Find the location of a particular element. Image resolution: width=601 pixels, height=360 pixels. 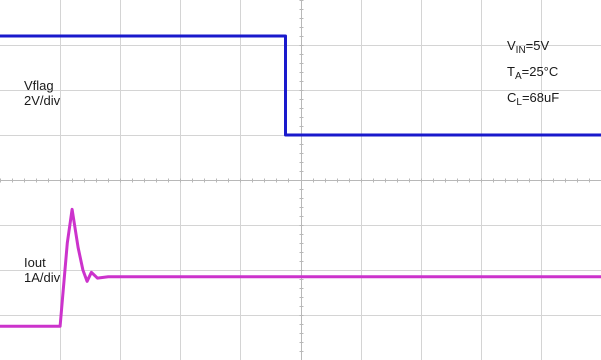

annotation-ta: TA=25°C is located at coordinates (532, 74).